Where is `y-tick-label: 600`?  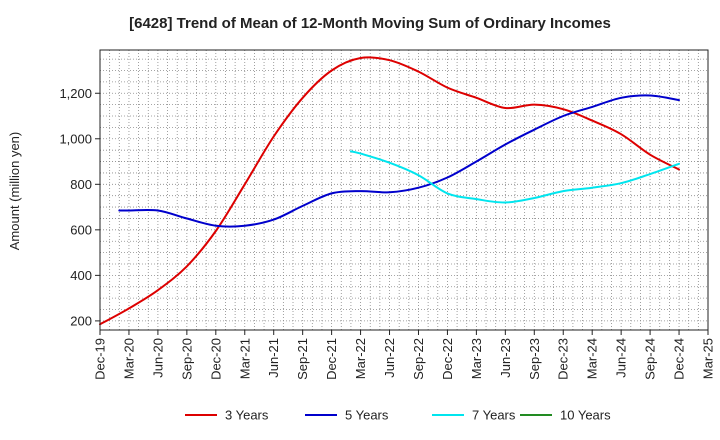 y-tick-label: 600 is located at coordinates (81, 229).